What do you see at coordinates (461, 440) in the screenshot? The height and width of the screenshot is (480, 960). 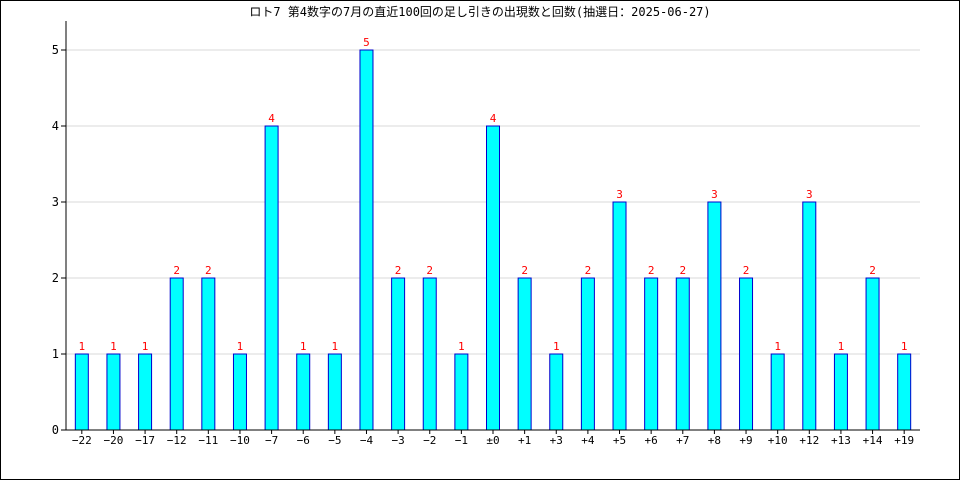 I see `x-tick-label: −1` at bounding box center [461, 440].